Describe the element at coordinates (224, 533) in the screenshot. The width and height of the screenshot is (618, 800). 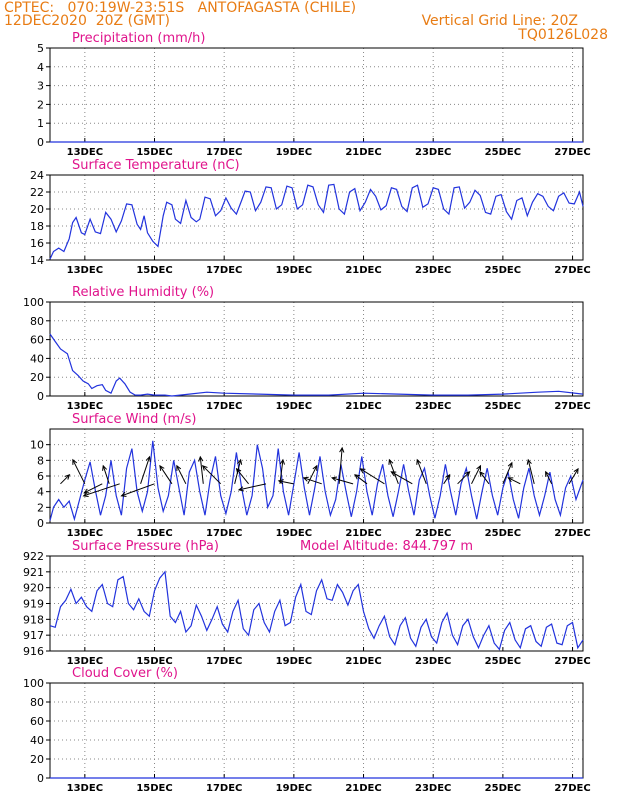
I see `panel-4-xtick-label-2: 17DEC` at that location.